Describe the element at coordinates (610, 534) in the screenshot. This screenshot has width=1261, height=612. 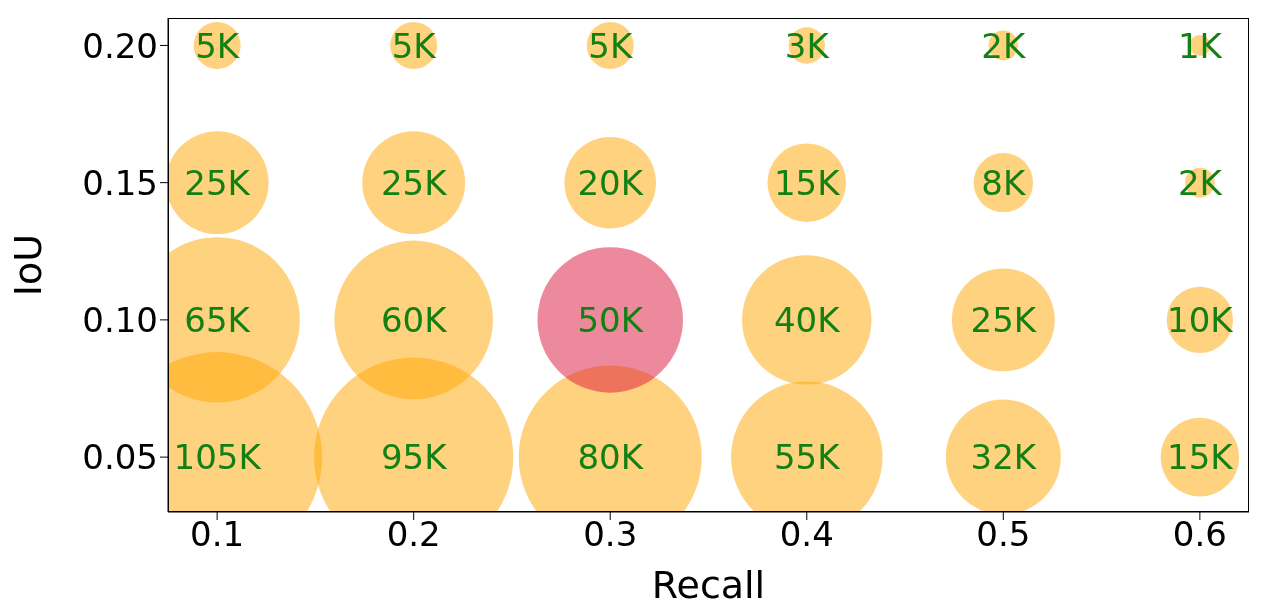
I see `x-tick-label: 0.3` at that location.